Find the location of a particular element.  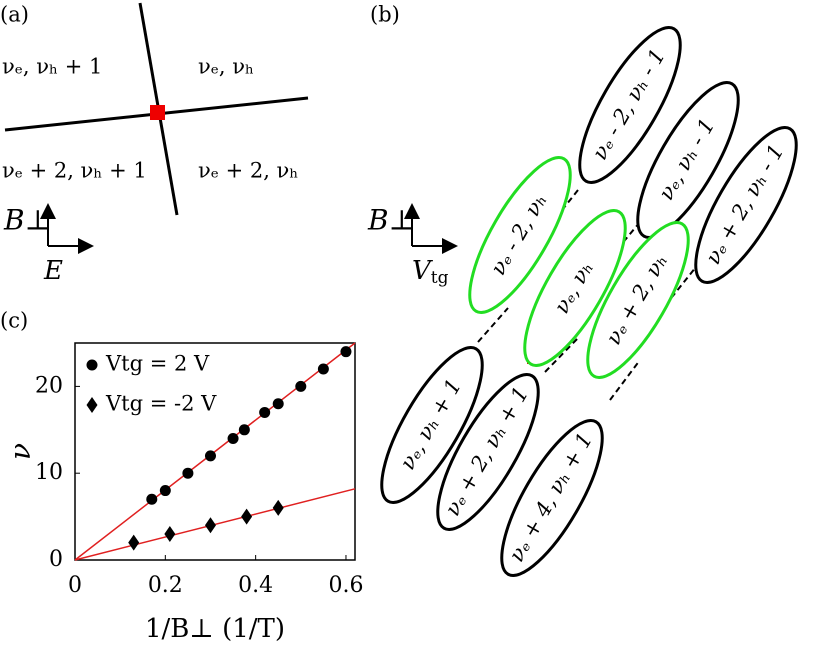

axis-label: Vtg is located at coordinates (430, 272).